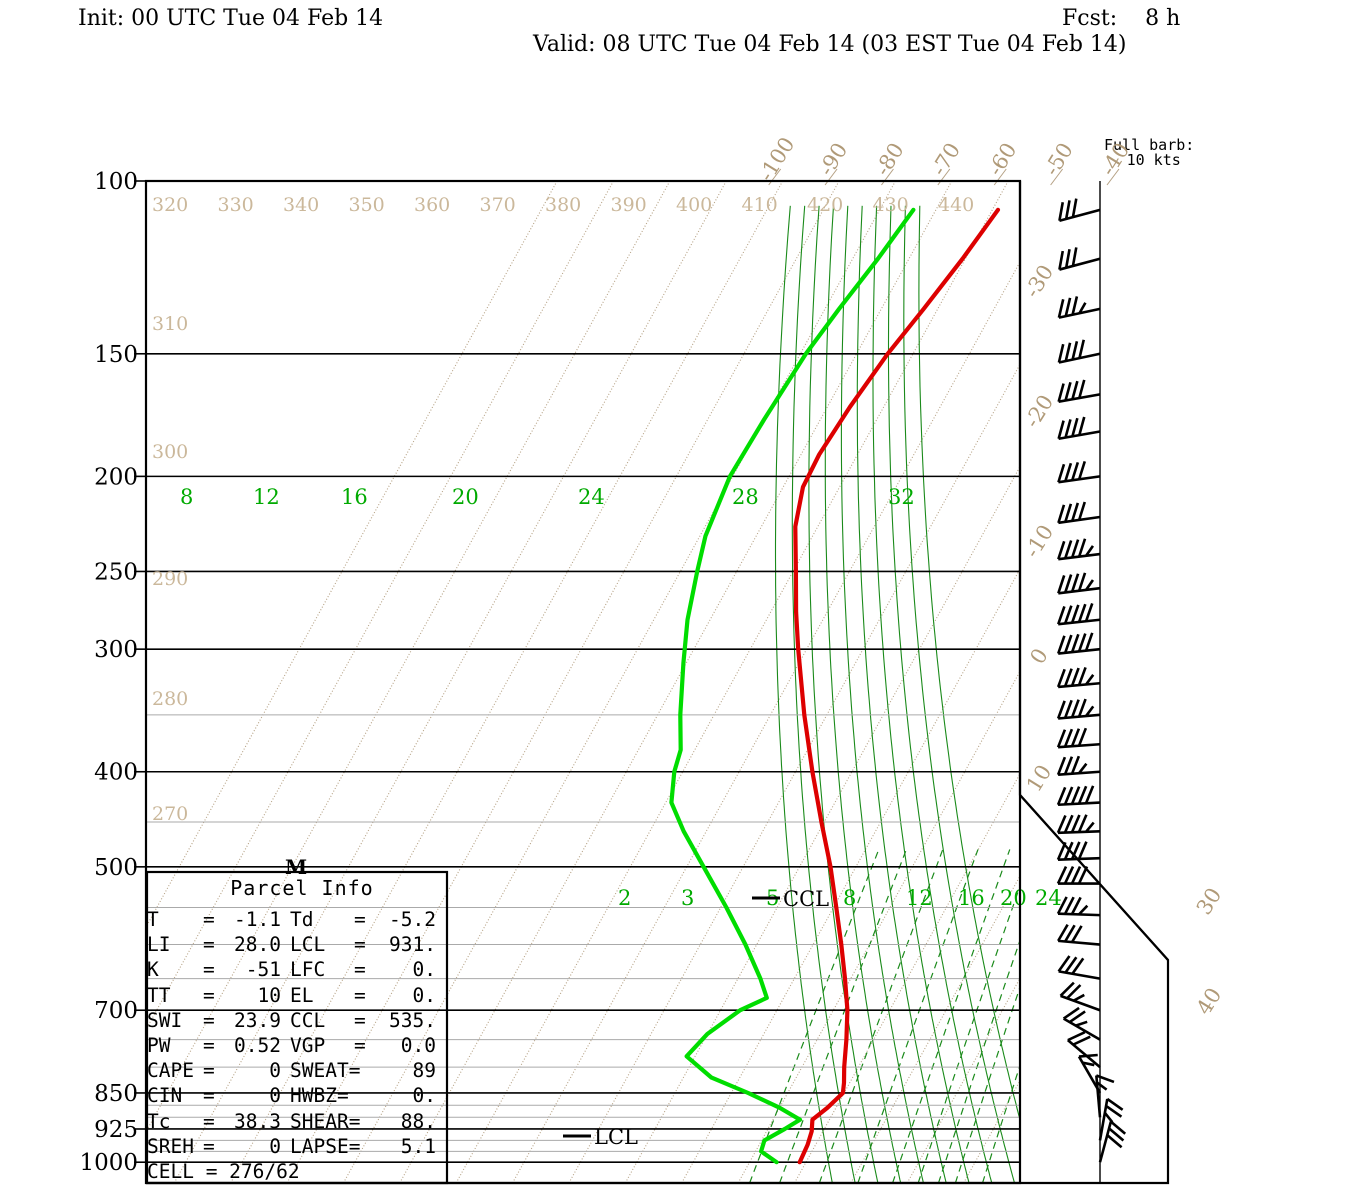 Image resolution: width=1350 pixels, height=1200 pixels. Describe the element at coordinates (776, 159) in the screenshot. I see `temperature-tick-label: -100` at that location.